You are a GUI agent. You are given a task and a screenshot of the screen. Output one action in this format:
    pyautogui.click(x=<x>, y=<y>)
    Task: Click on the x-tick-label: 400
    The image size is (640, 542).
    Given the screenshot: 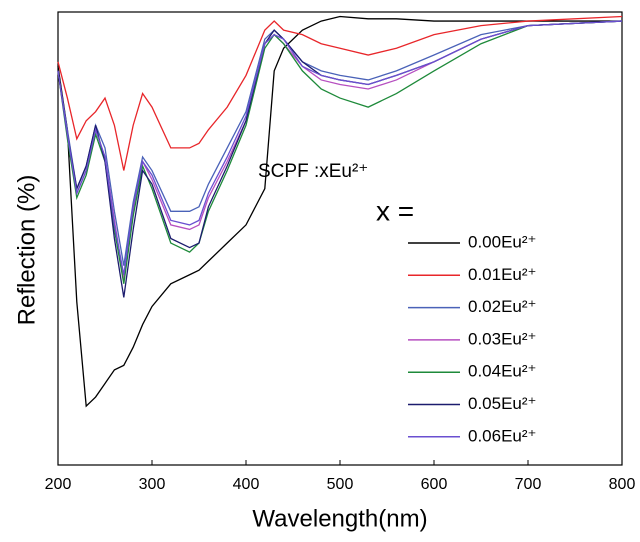 What is the action you would take?
    pyautogui.click(x=246, y=484)
    